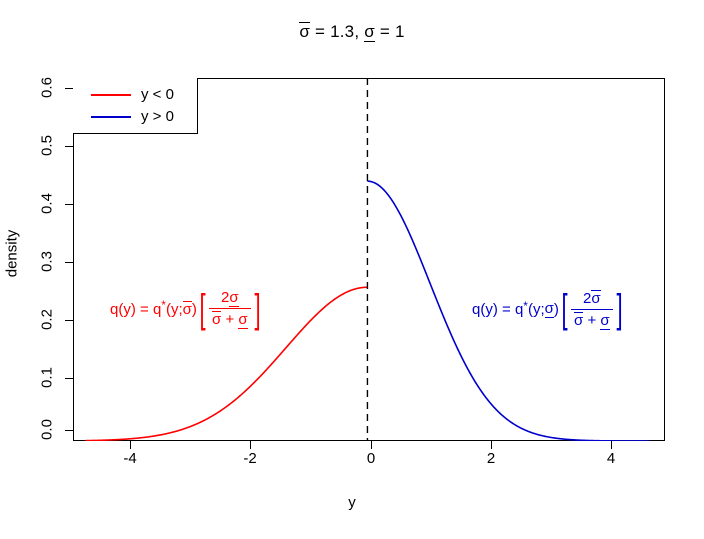 This screenshot has width=704, height=539. I want to click on formula-right-lhs: q(y), so click(485, 310).